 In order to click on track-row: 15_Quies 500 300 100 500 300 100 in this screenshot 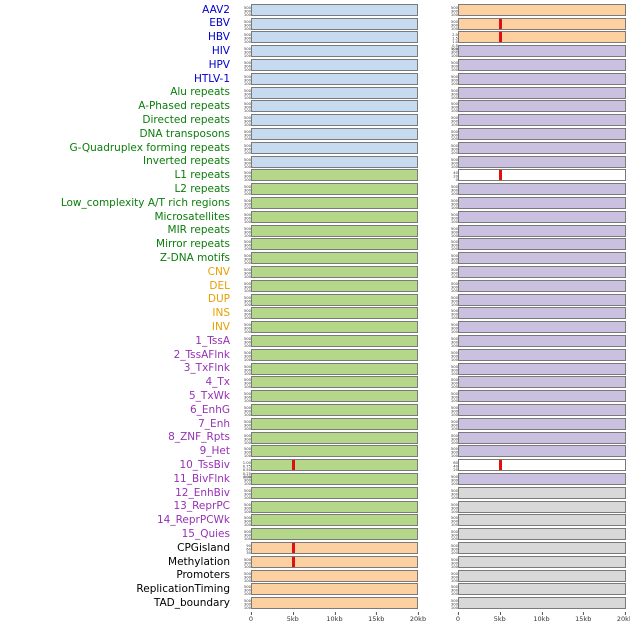, I will do `click(315, 534)`.